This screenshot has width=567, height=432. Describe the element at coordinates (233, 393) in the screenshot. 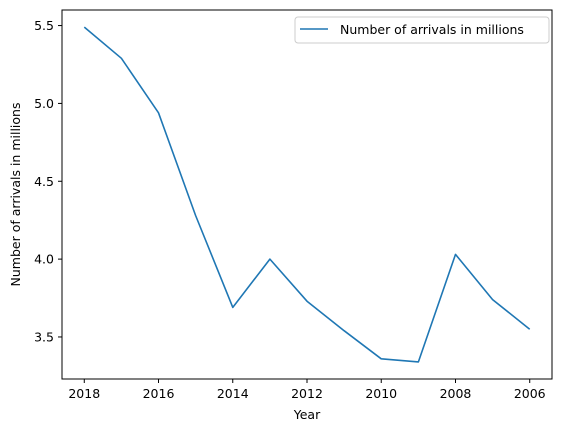

I see `x-tick-label: 2014` at that location.